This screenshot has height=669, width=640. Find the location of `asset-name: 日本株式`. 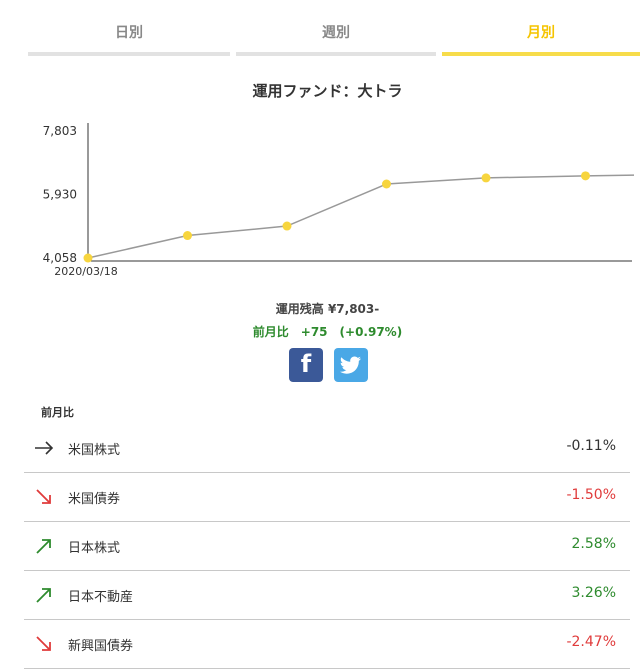

asset-name: 日本株式 is located at coordinates (94, 548).